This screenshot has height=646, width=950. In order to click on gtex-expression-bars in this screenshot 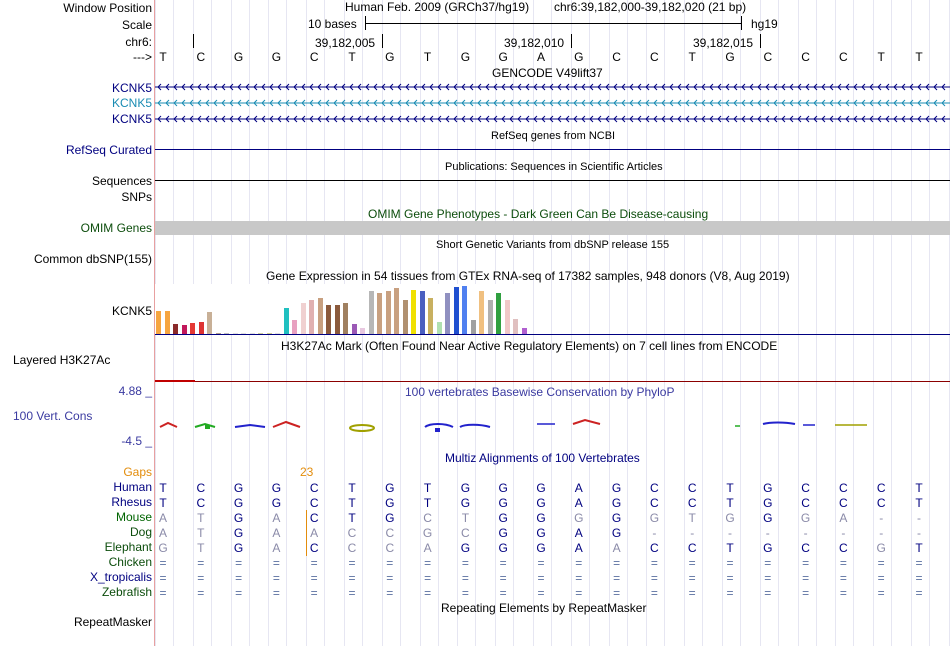, I will do `click(344, 309)`.